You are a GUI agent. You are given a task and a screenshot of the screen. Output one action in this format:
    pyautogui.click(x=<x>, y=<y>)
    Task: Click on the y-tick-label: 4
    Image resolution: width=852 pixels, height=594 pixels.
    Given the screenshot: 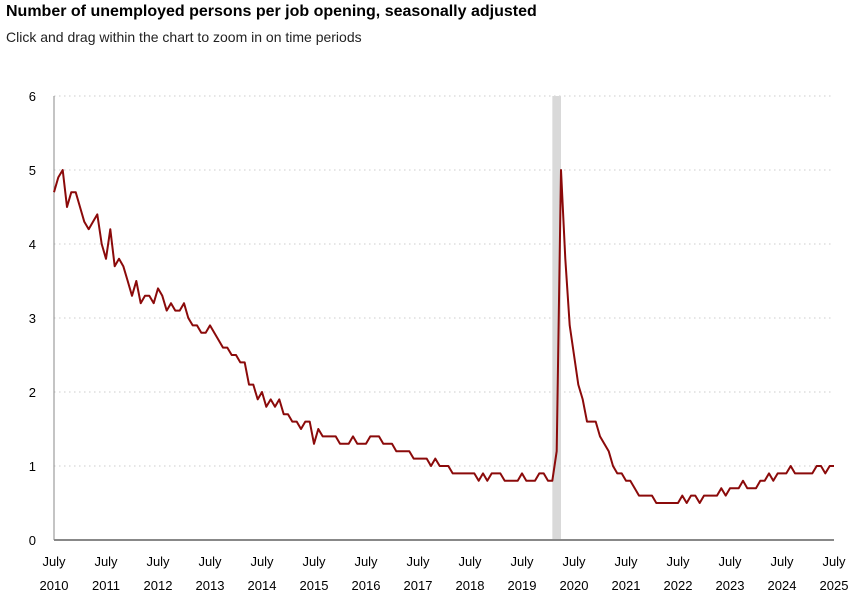 What is the action you would take?
    pyautogui.click(x=32, y=244)
    